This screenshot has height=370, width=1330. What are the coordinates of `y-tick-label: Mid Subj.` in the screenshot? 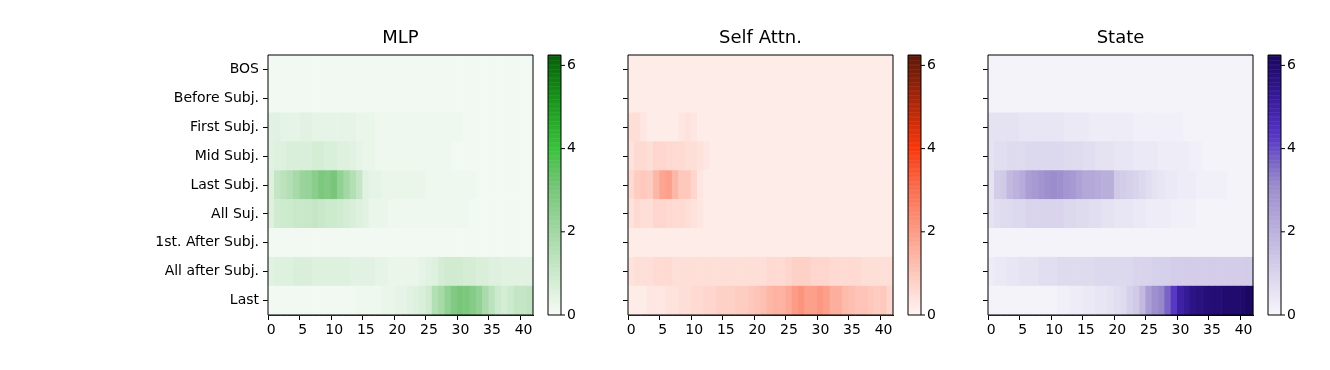 It's located at (226, 154).